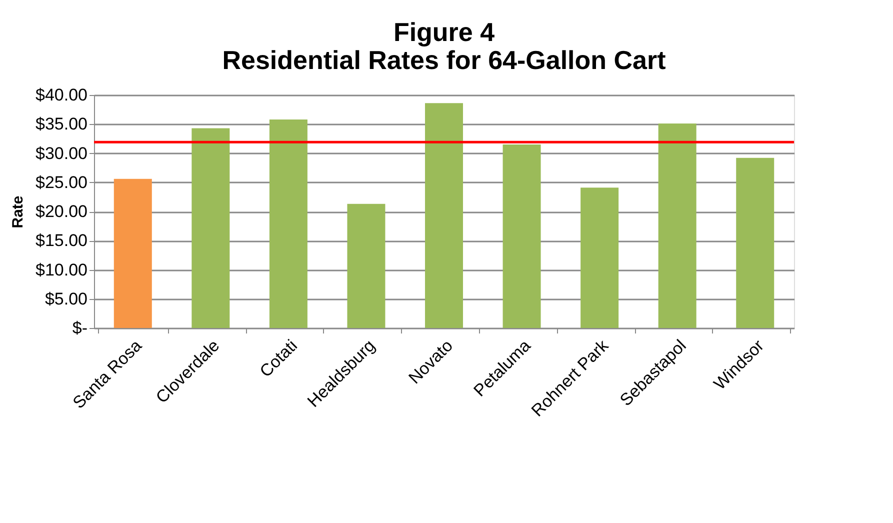 This screenshot has height=523, width=893. I want to click on y-tick-label: $25.00, so click(62, 182).